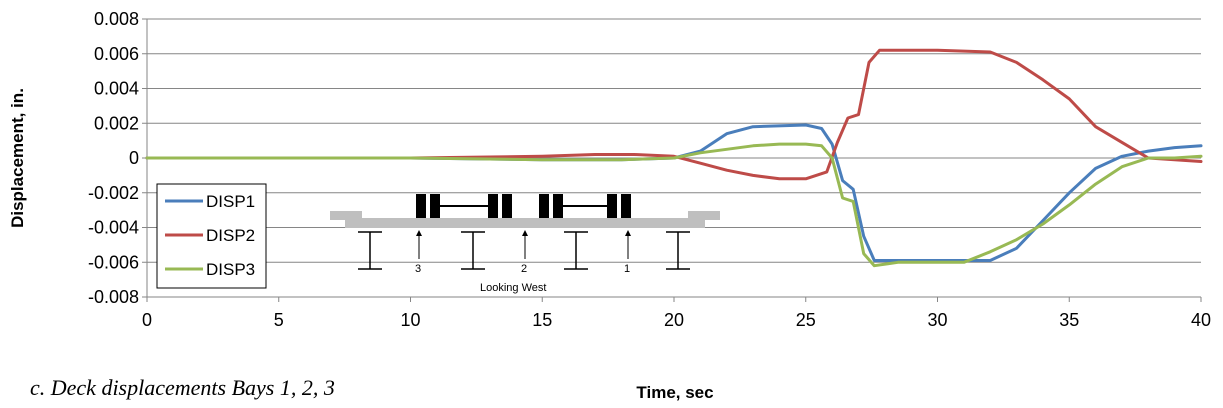 This screenshot has height=408, width=1223. I want to click on y-tick-label: -0.002, so click(113, 193).